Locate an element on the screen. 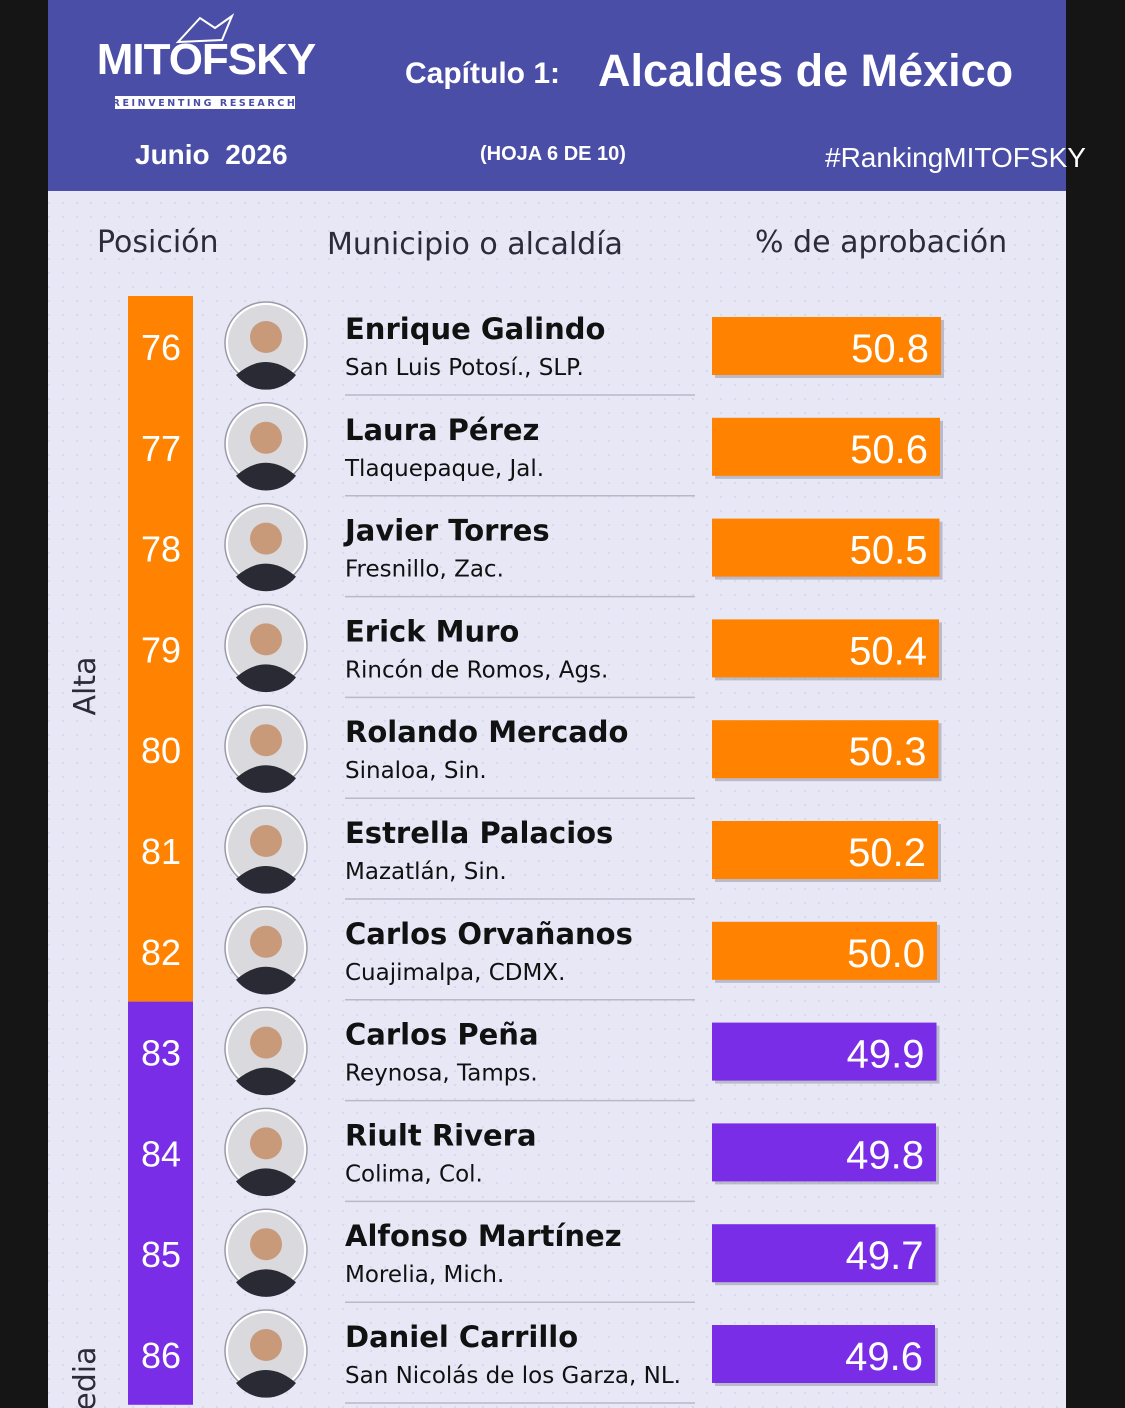 This screenshot has width=1125, height=1408. position: 82 is located at coordinates (161, 952).